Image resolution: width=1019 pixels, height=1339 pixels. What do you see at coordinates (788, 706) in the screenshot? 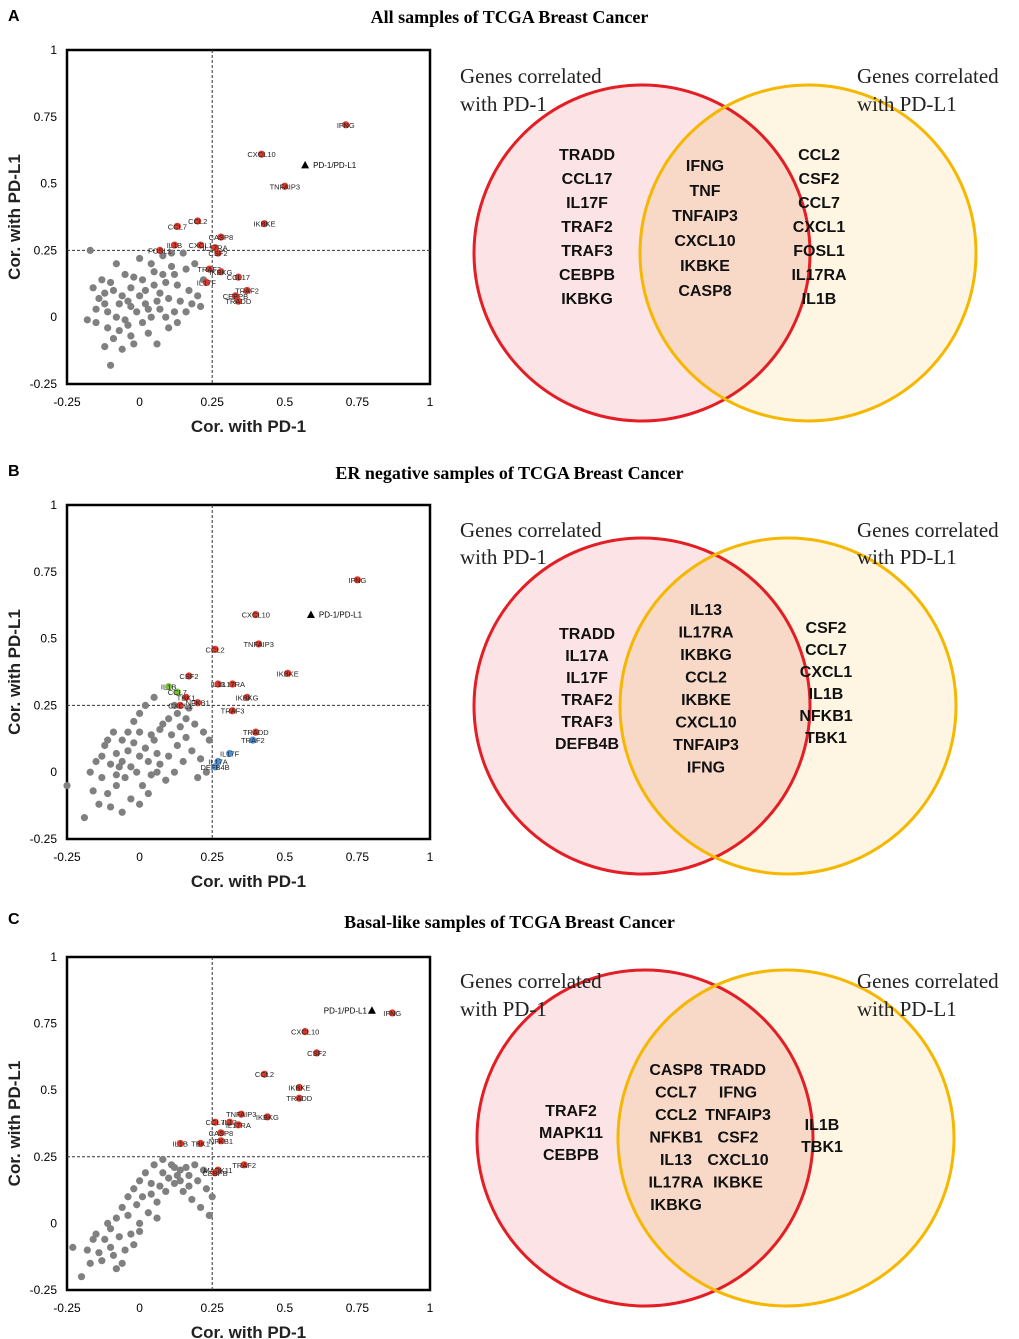
I see `venn-right-ring` at bounding box center [788, 706].